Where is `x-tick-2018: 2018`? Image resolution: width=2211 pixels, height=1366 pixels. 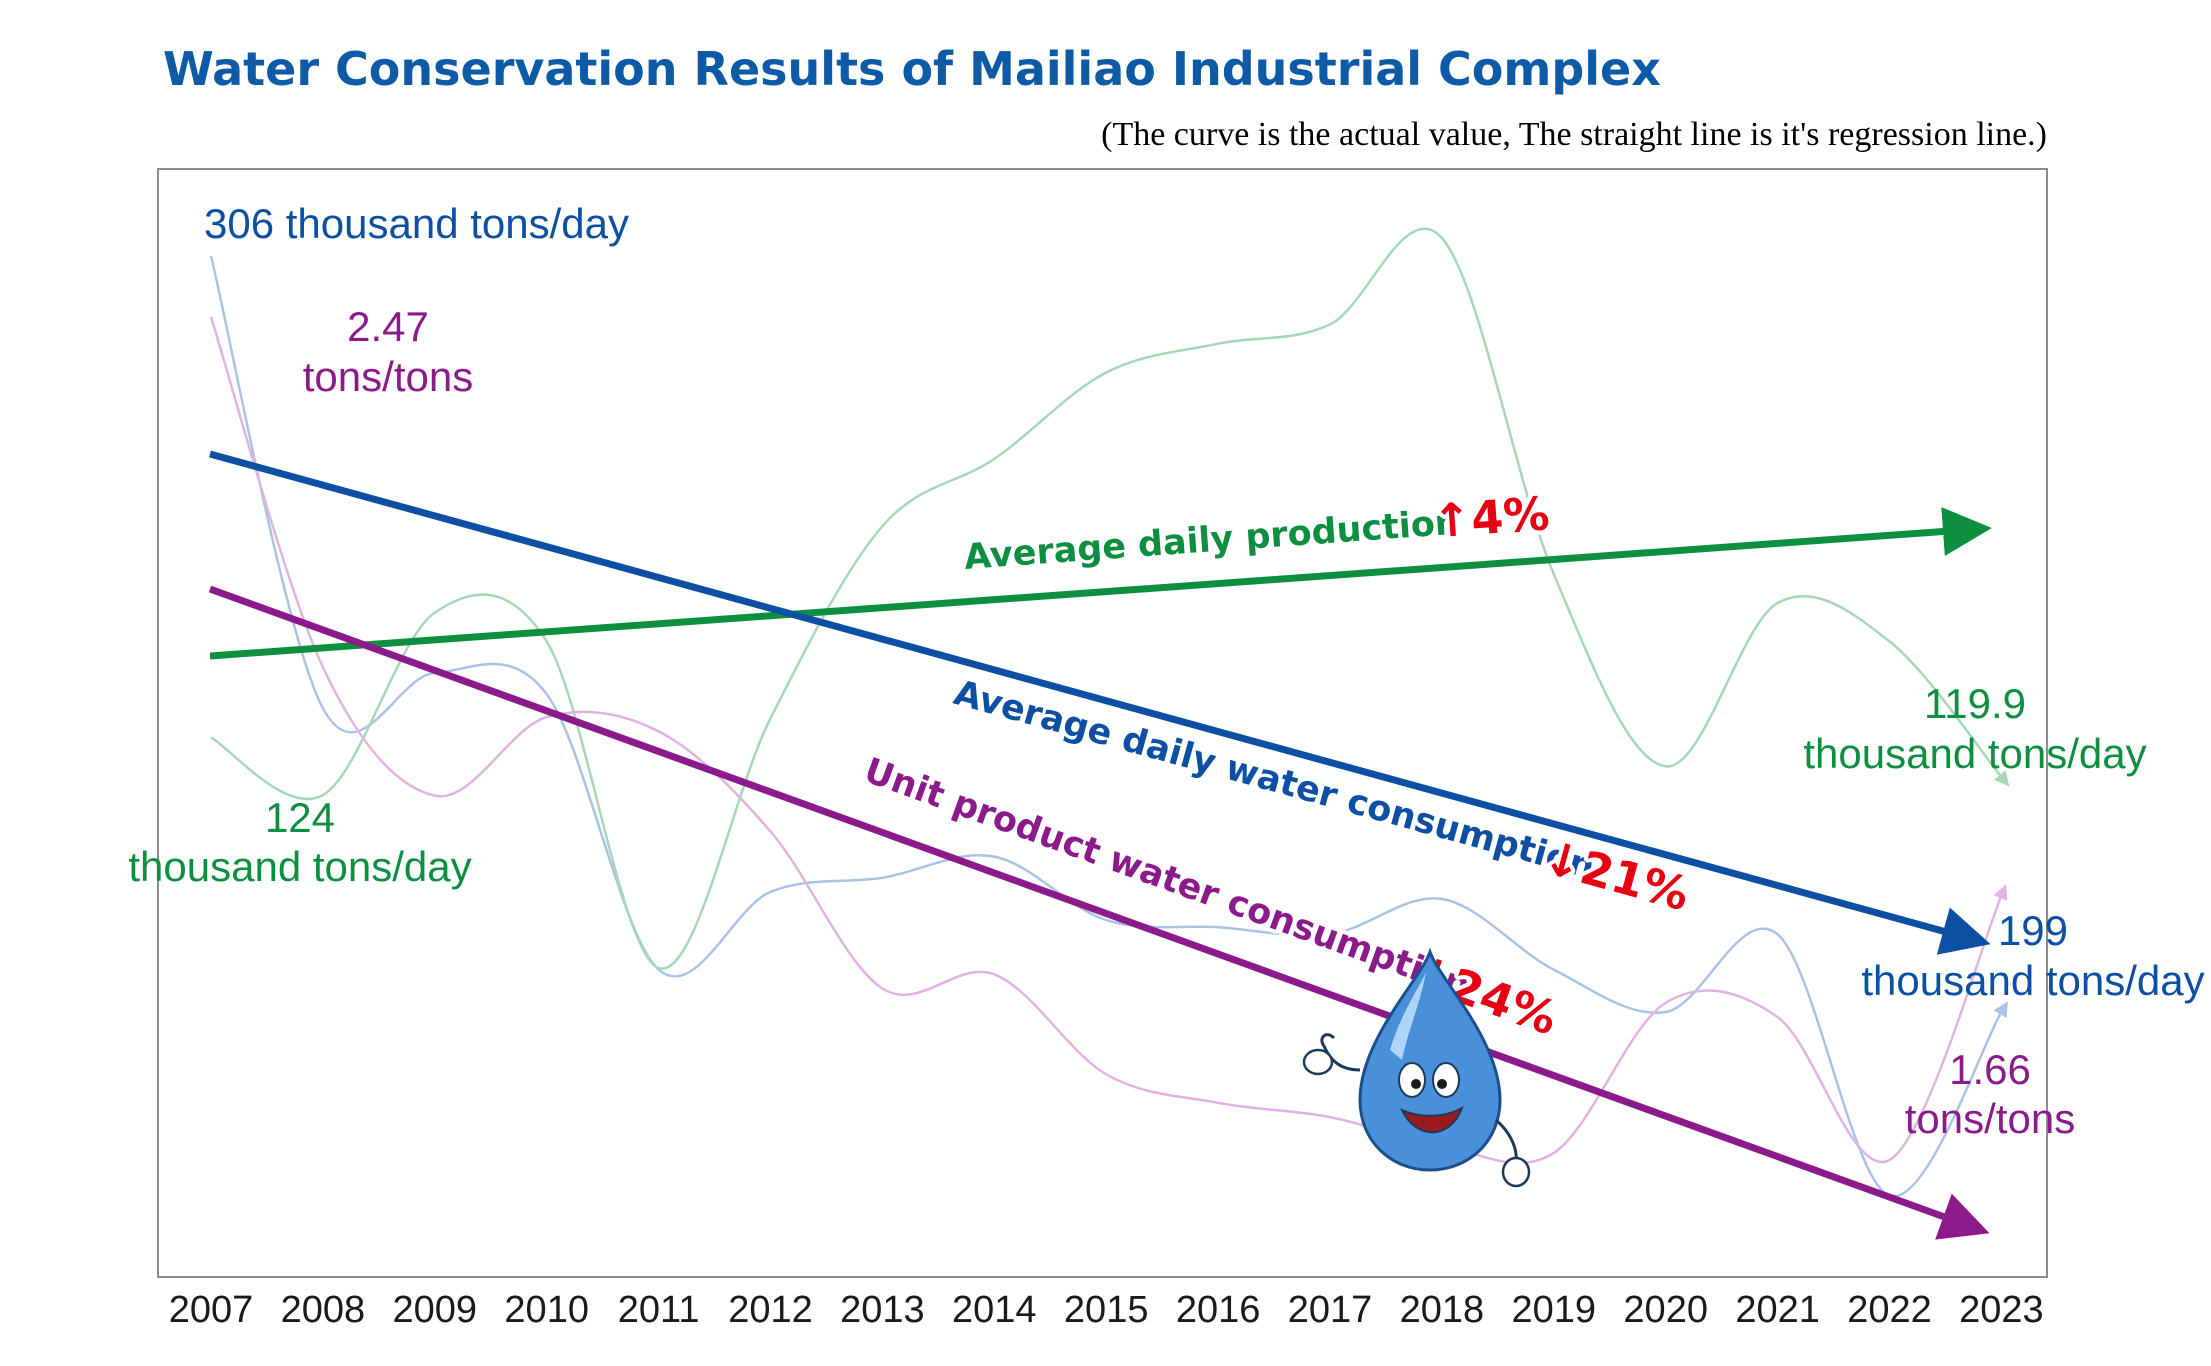 x-tick-2018: 2018 is located at coordinates (1442, 1310).